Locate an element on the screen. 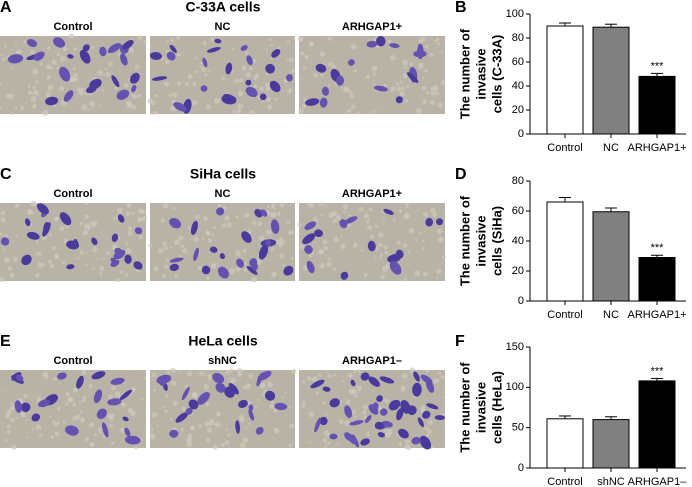  y-tick-label: 0 is located at coordinates (521, 301).